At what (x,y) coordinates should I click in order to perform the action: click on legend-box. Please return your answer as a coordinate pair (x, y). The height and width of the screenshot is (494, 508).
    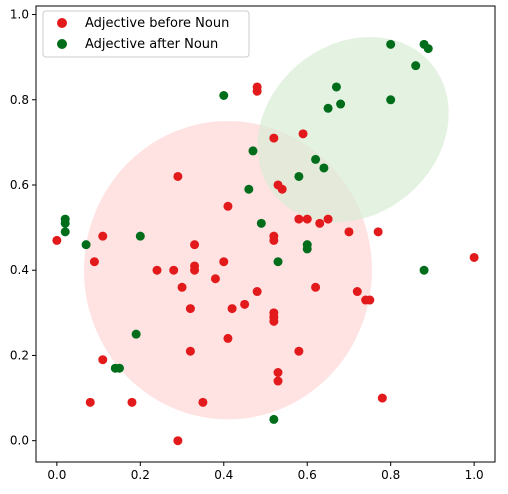
    Looking at the image, I should click on (146, 34).